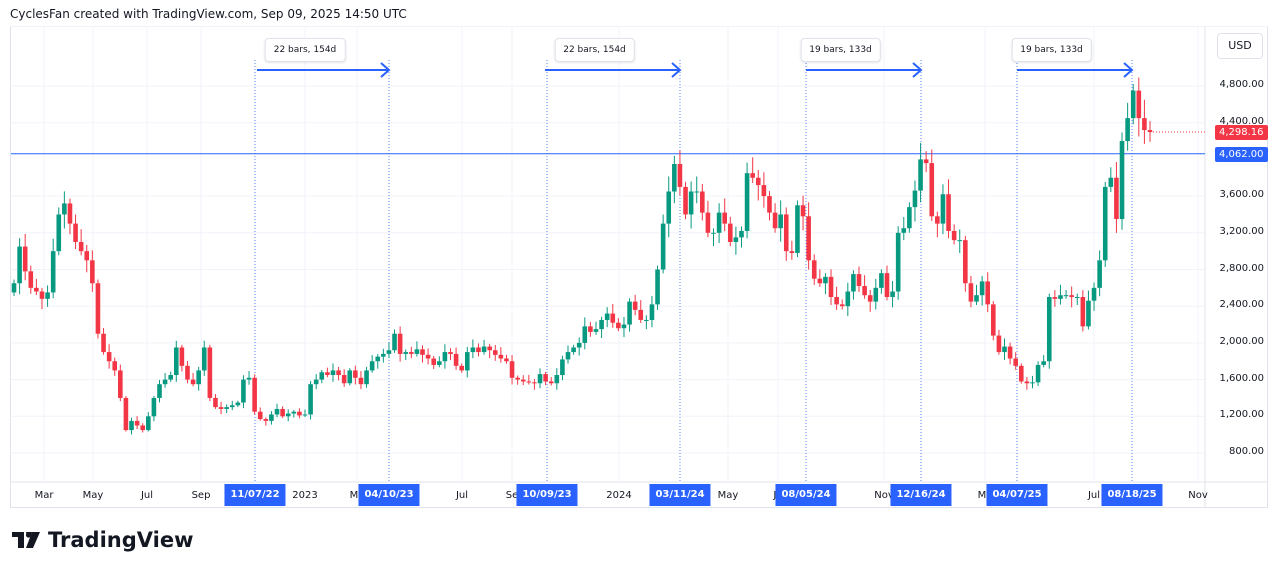  I want to click on date-marker-badge: 11/07/22, so click(255, 495).